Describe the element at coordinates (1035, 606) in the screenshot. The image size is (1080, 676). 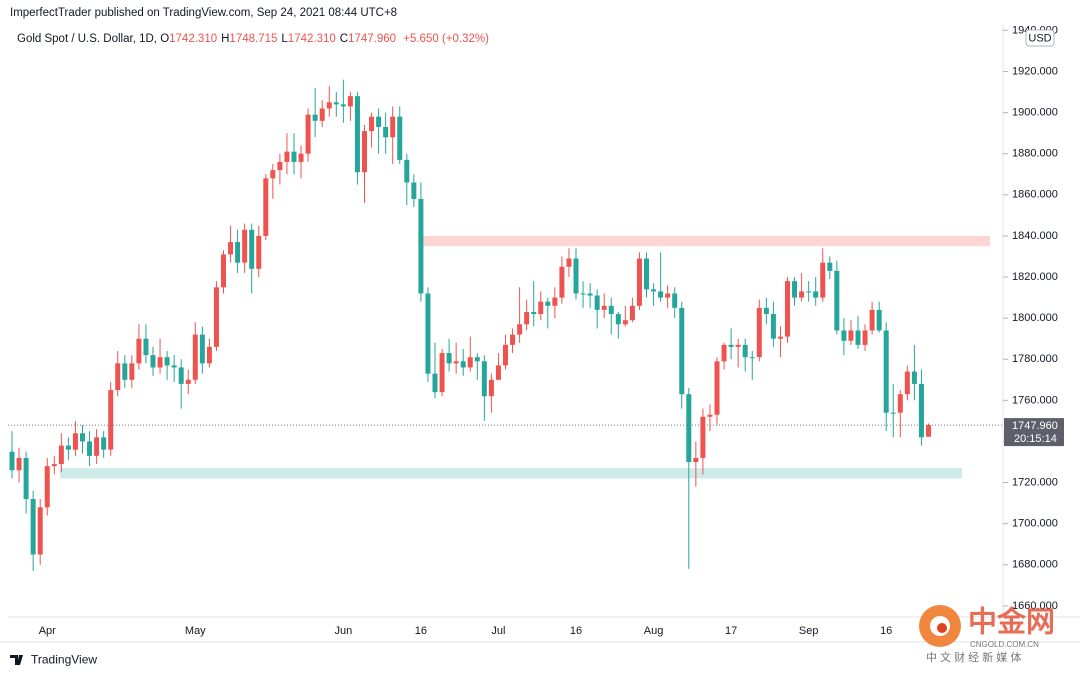
I see `y-tick-label: 1660.000` at that location.